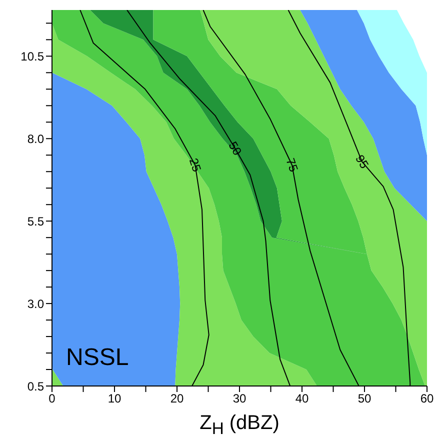  Describe the element at coordinates (35, 303) in the screenshot. I see `y-tick-label: 3.0` at that location.